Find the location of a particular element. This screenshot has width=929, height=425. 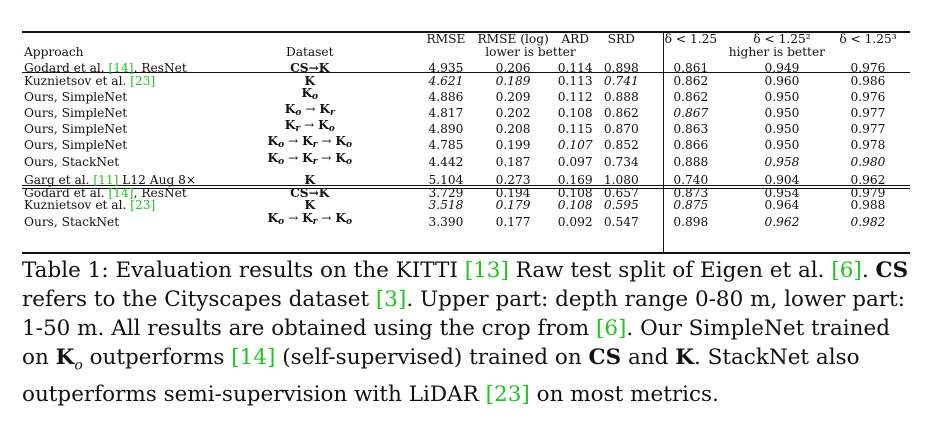

approach-cell: Garg et al. [11] L12 Aug 8× is located at coordinates (110, 180).